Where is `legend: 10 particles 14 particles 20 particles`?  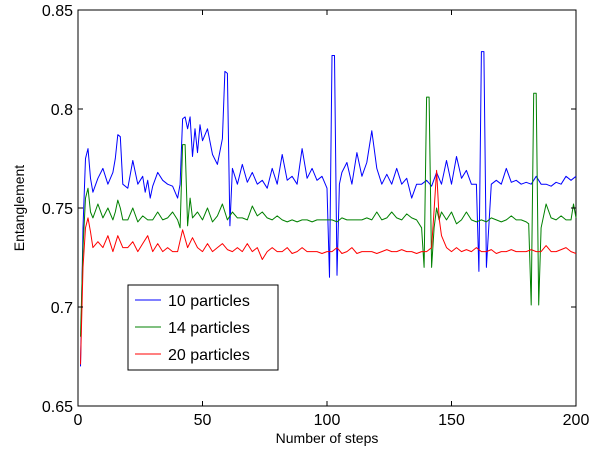 legend: 10 particles 14 particles 20 particles is located at coordinates (203, 327).